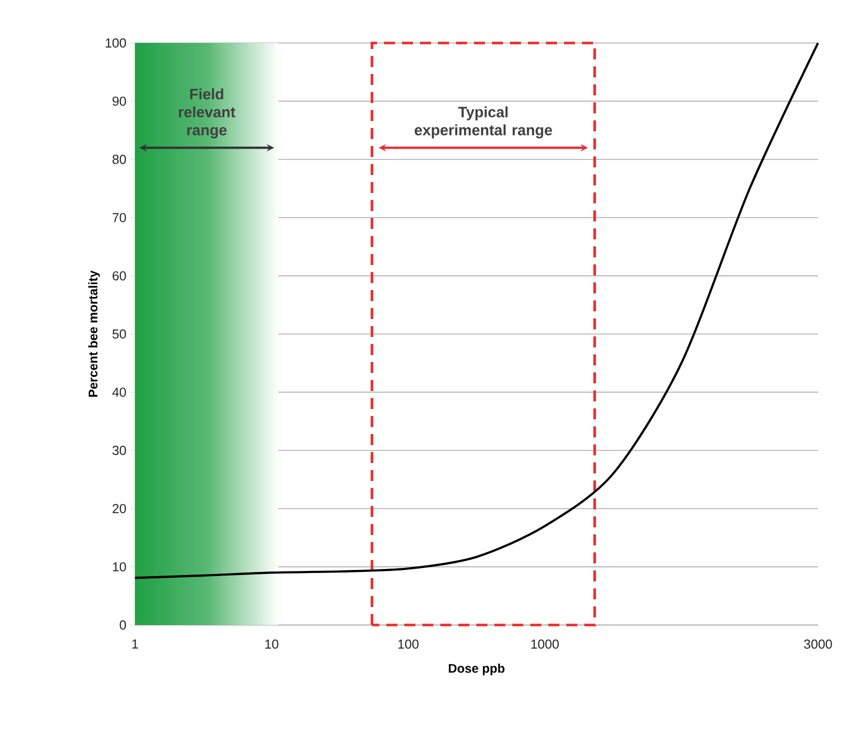 Image resolution: width=866 pixels, height=740 pixels. I want to click on y-tick-label: 0, so click(123, 625).